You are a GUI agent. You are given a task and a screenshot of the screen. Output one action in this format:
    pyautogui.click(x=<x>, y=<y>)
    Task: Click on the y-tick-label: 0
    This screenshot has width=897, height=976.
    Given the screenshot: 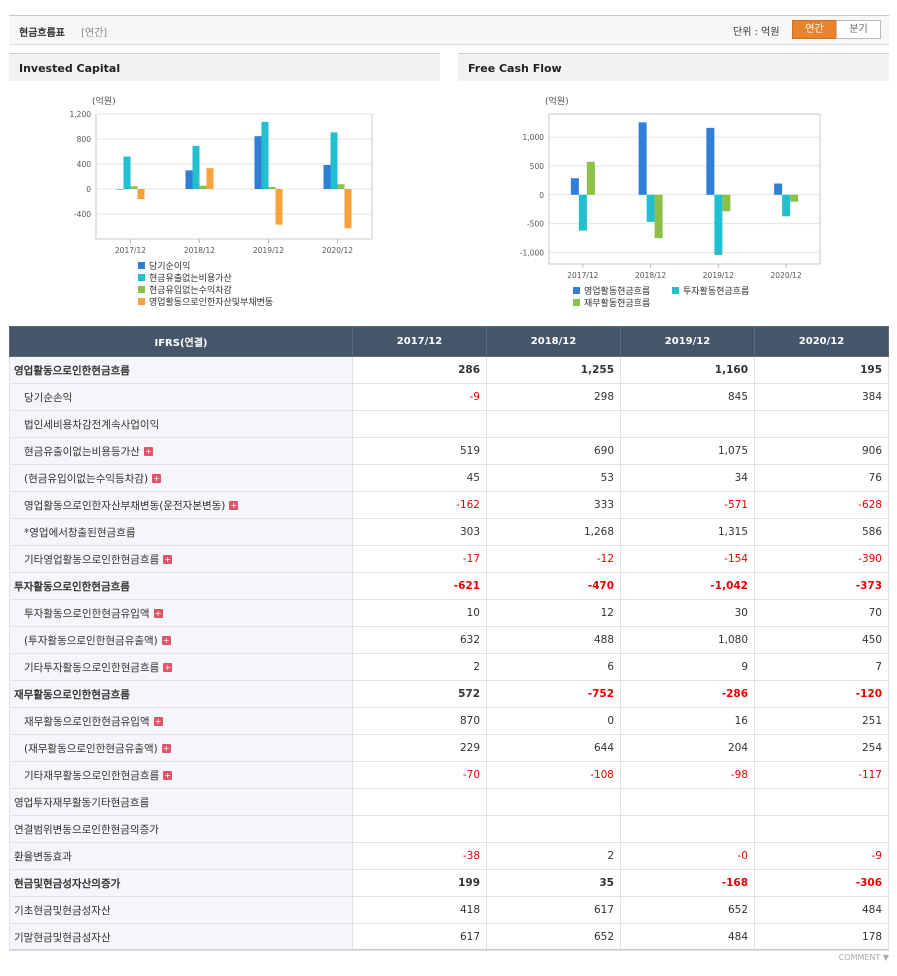 What is the action you would take?
    pyautogui.click(x=541, y=195)
    